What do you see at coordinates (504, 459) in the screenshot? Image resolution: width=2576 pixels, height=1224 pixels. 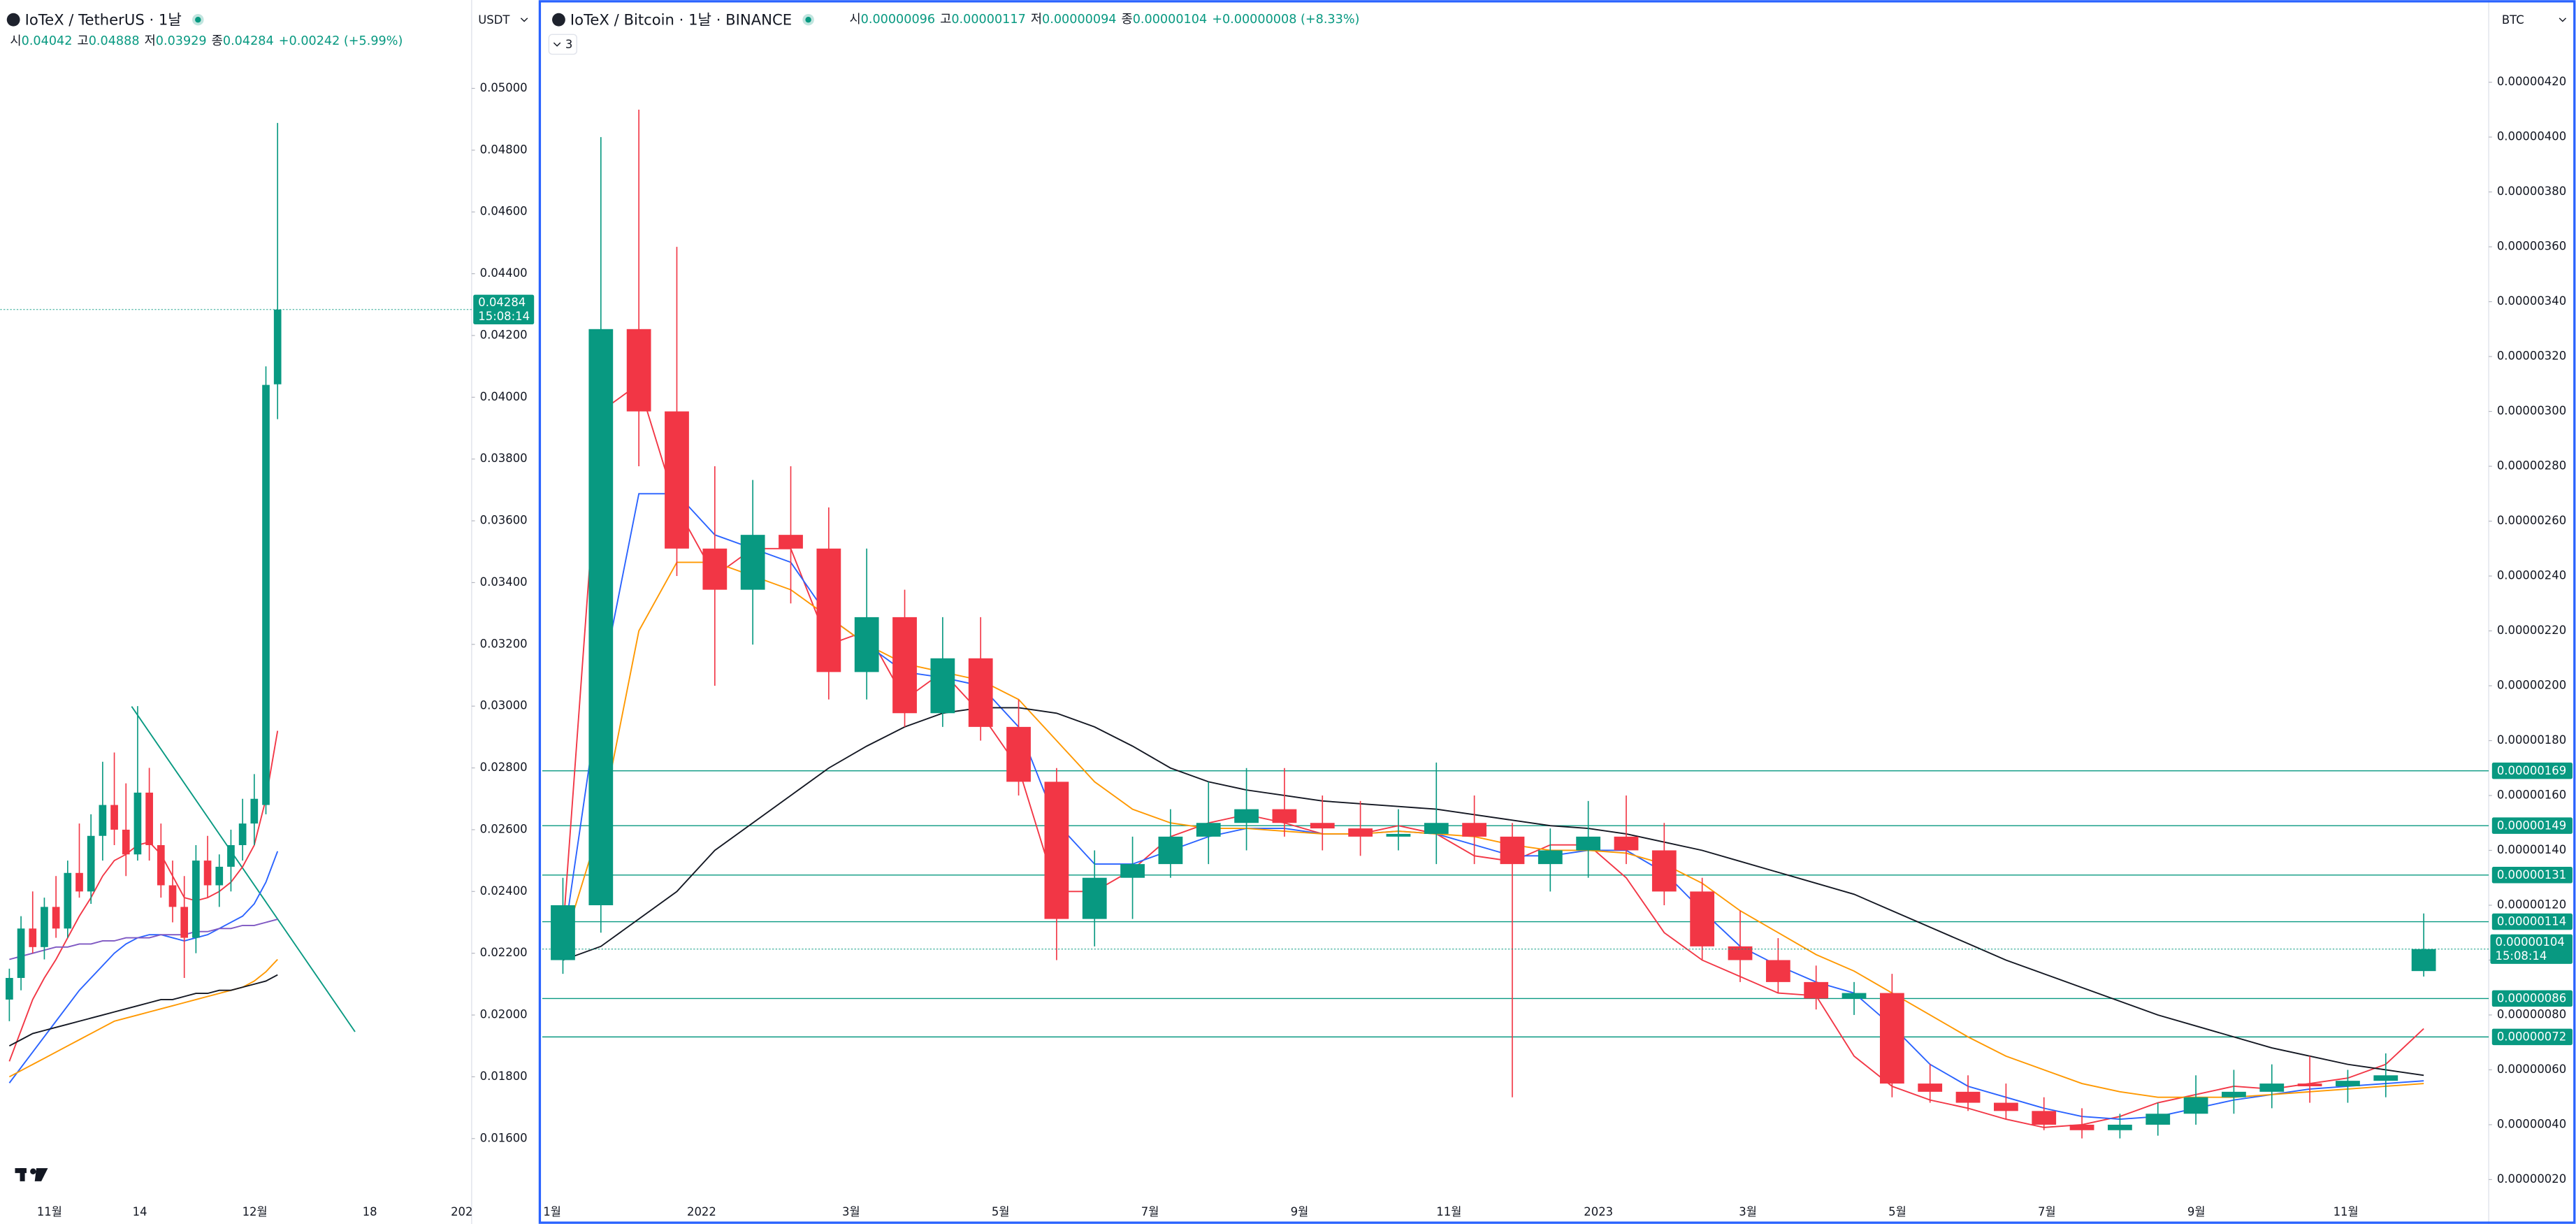 I see `y-tick-label: 0.03800` at bounding box center [504, 459].